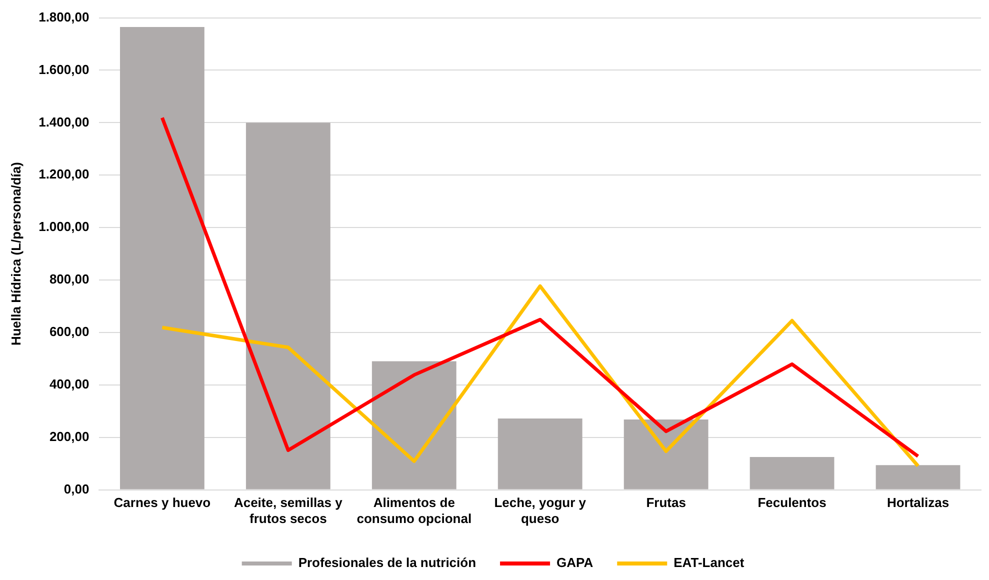 This screenshot has width=989, height=580. I want to click on y-tick-label: 1.400,00, so click(64, 122).